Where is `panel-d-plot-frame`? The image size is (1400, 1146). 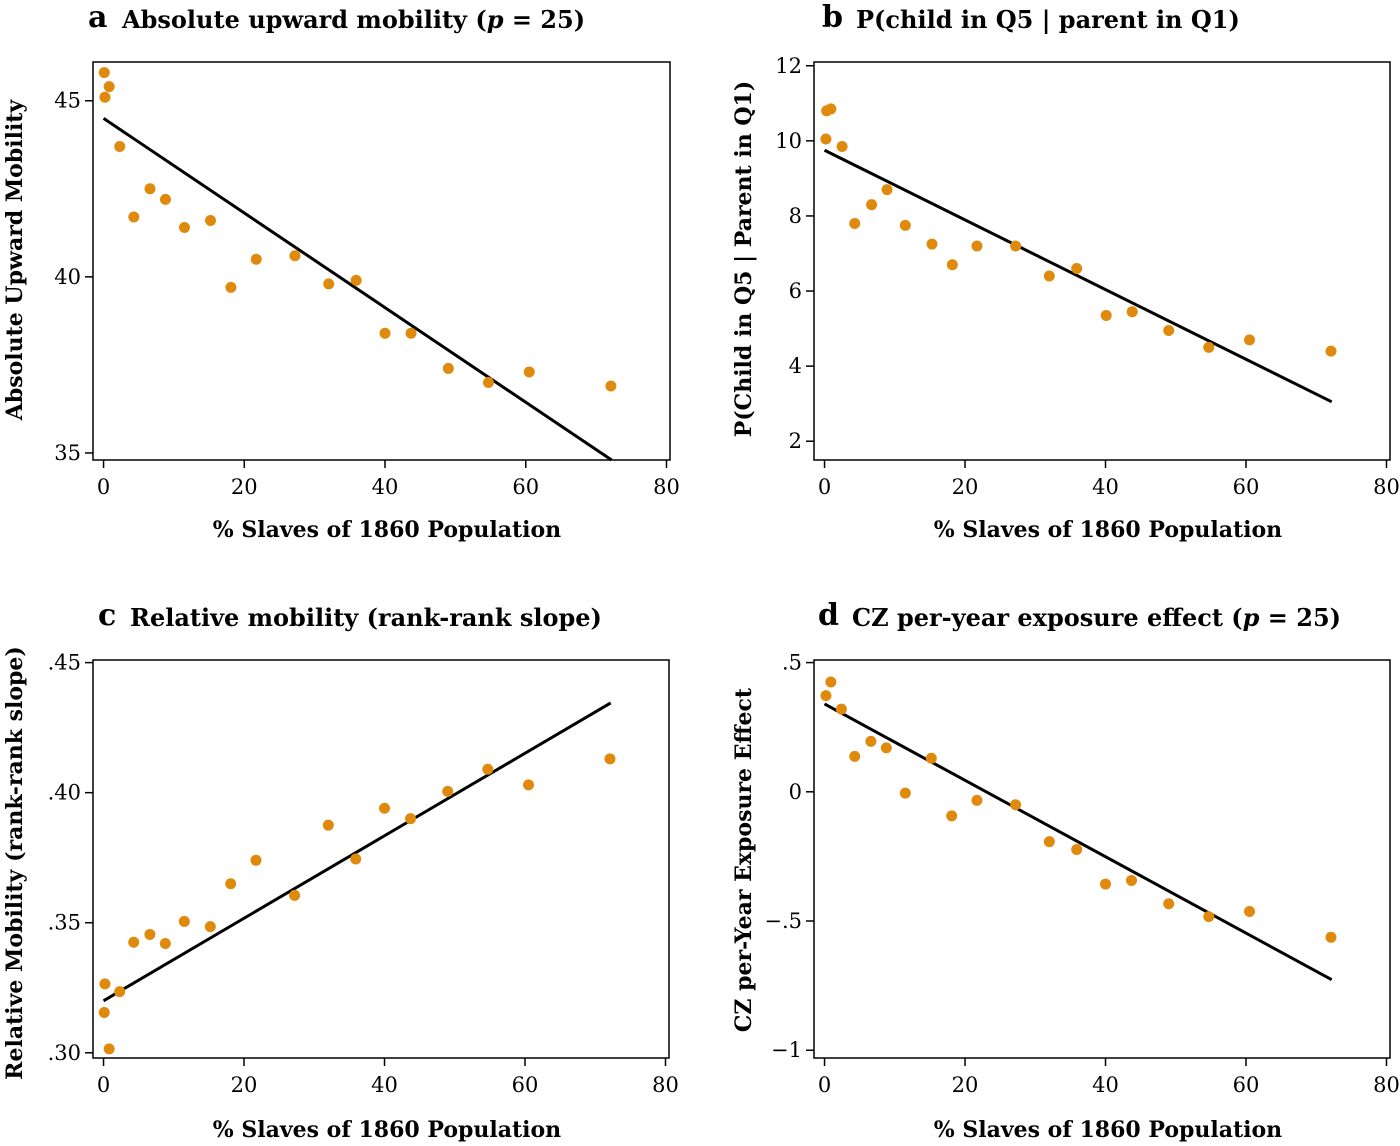 panel-d-plot-frame is located at coordinates (1102, 859).